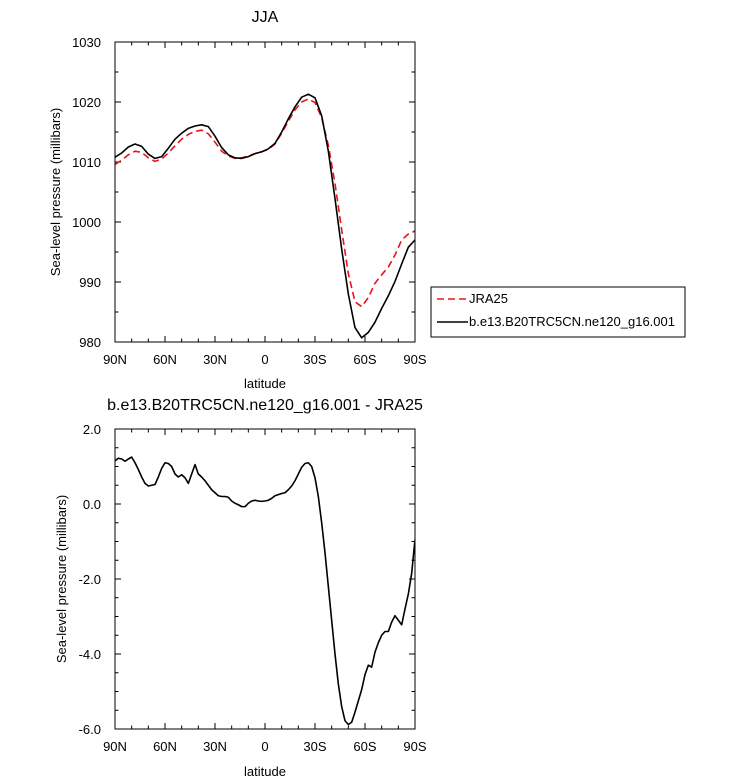 This screenshot has height=783, width=733. I want to click on legend: JRA25 b.e13.B20TRC5CN.ne120_g16.001, so click(558, 312).